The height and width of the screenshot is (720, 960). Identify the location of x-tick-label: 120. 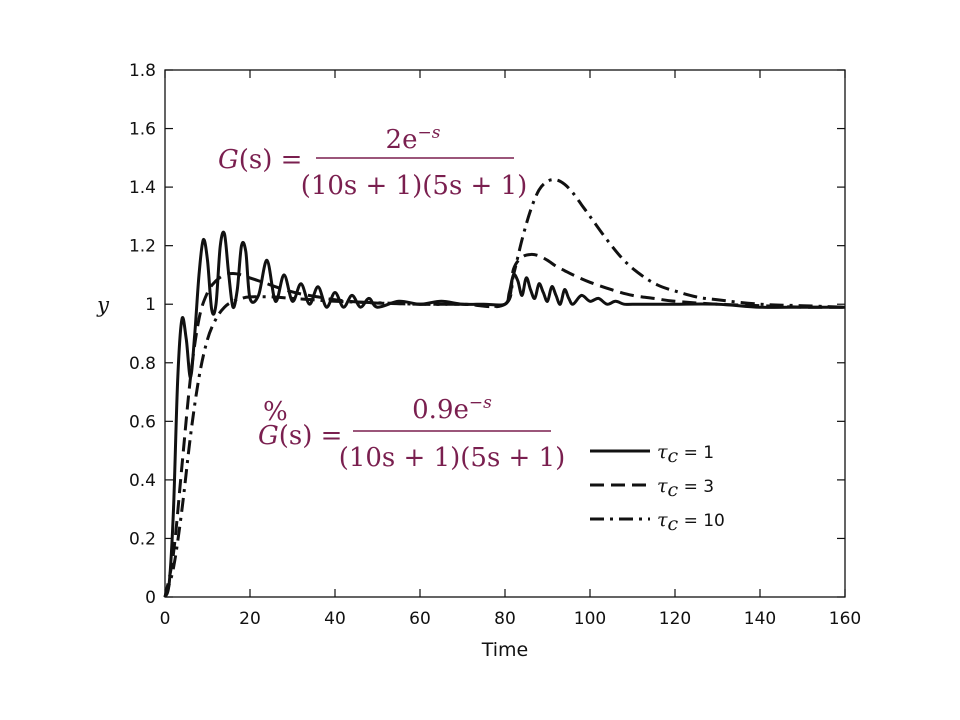
(675, 619).